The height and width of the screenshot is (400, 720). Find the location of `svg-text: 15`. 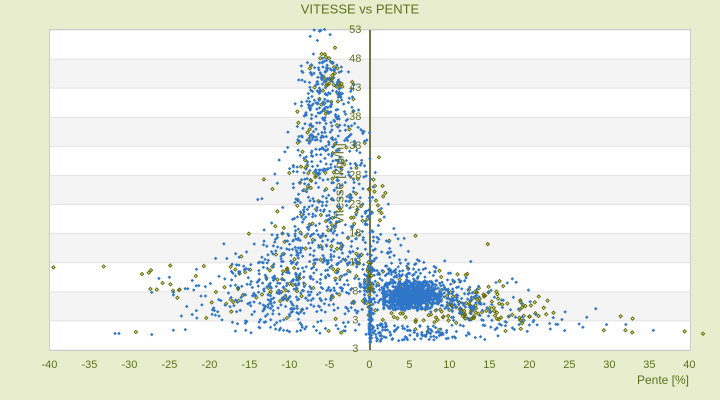

svg-text: 15 is located at coordinates (489, 365).